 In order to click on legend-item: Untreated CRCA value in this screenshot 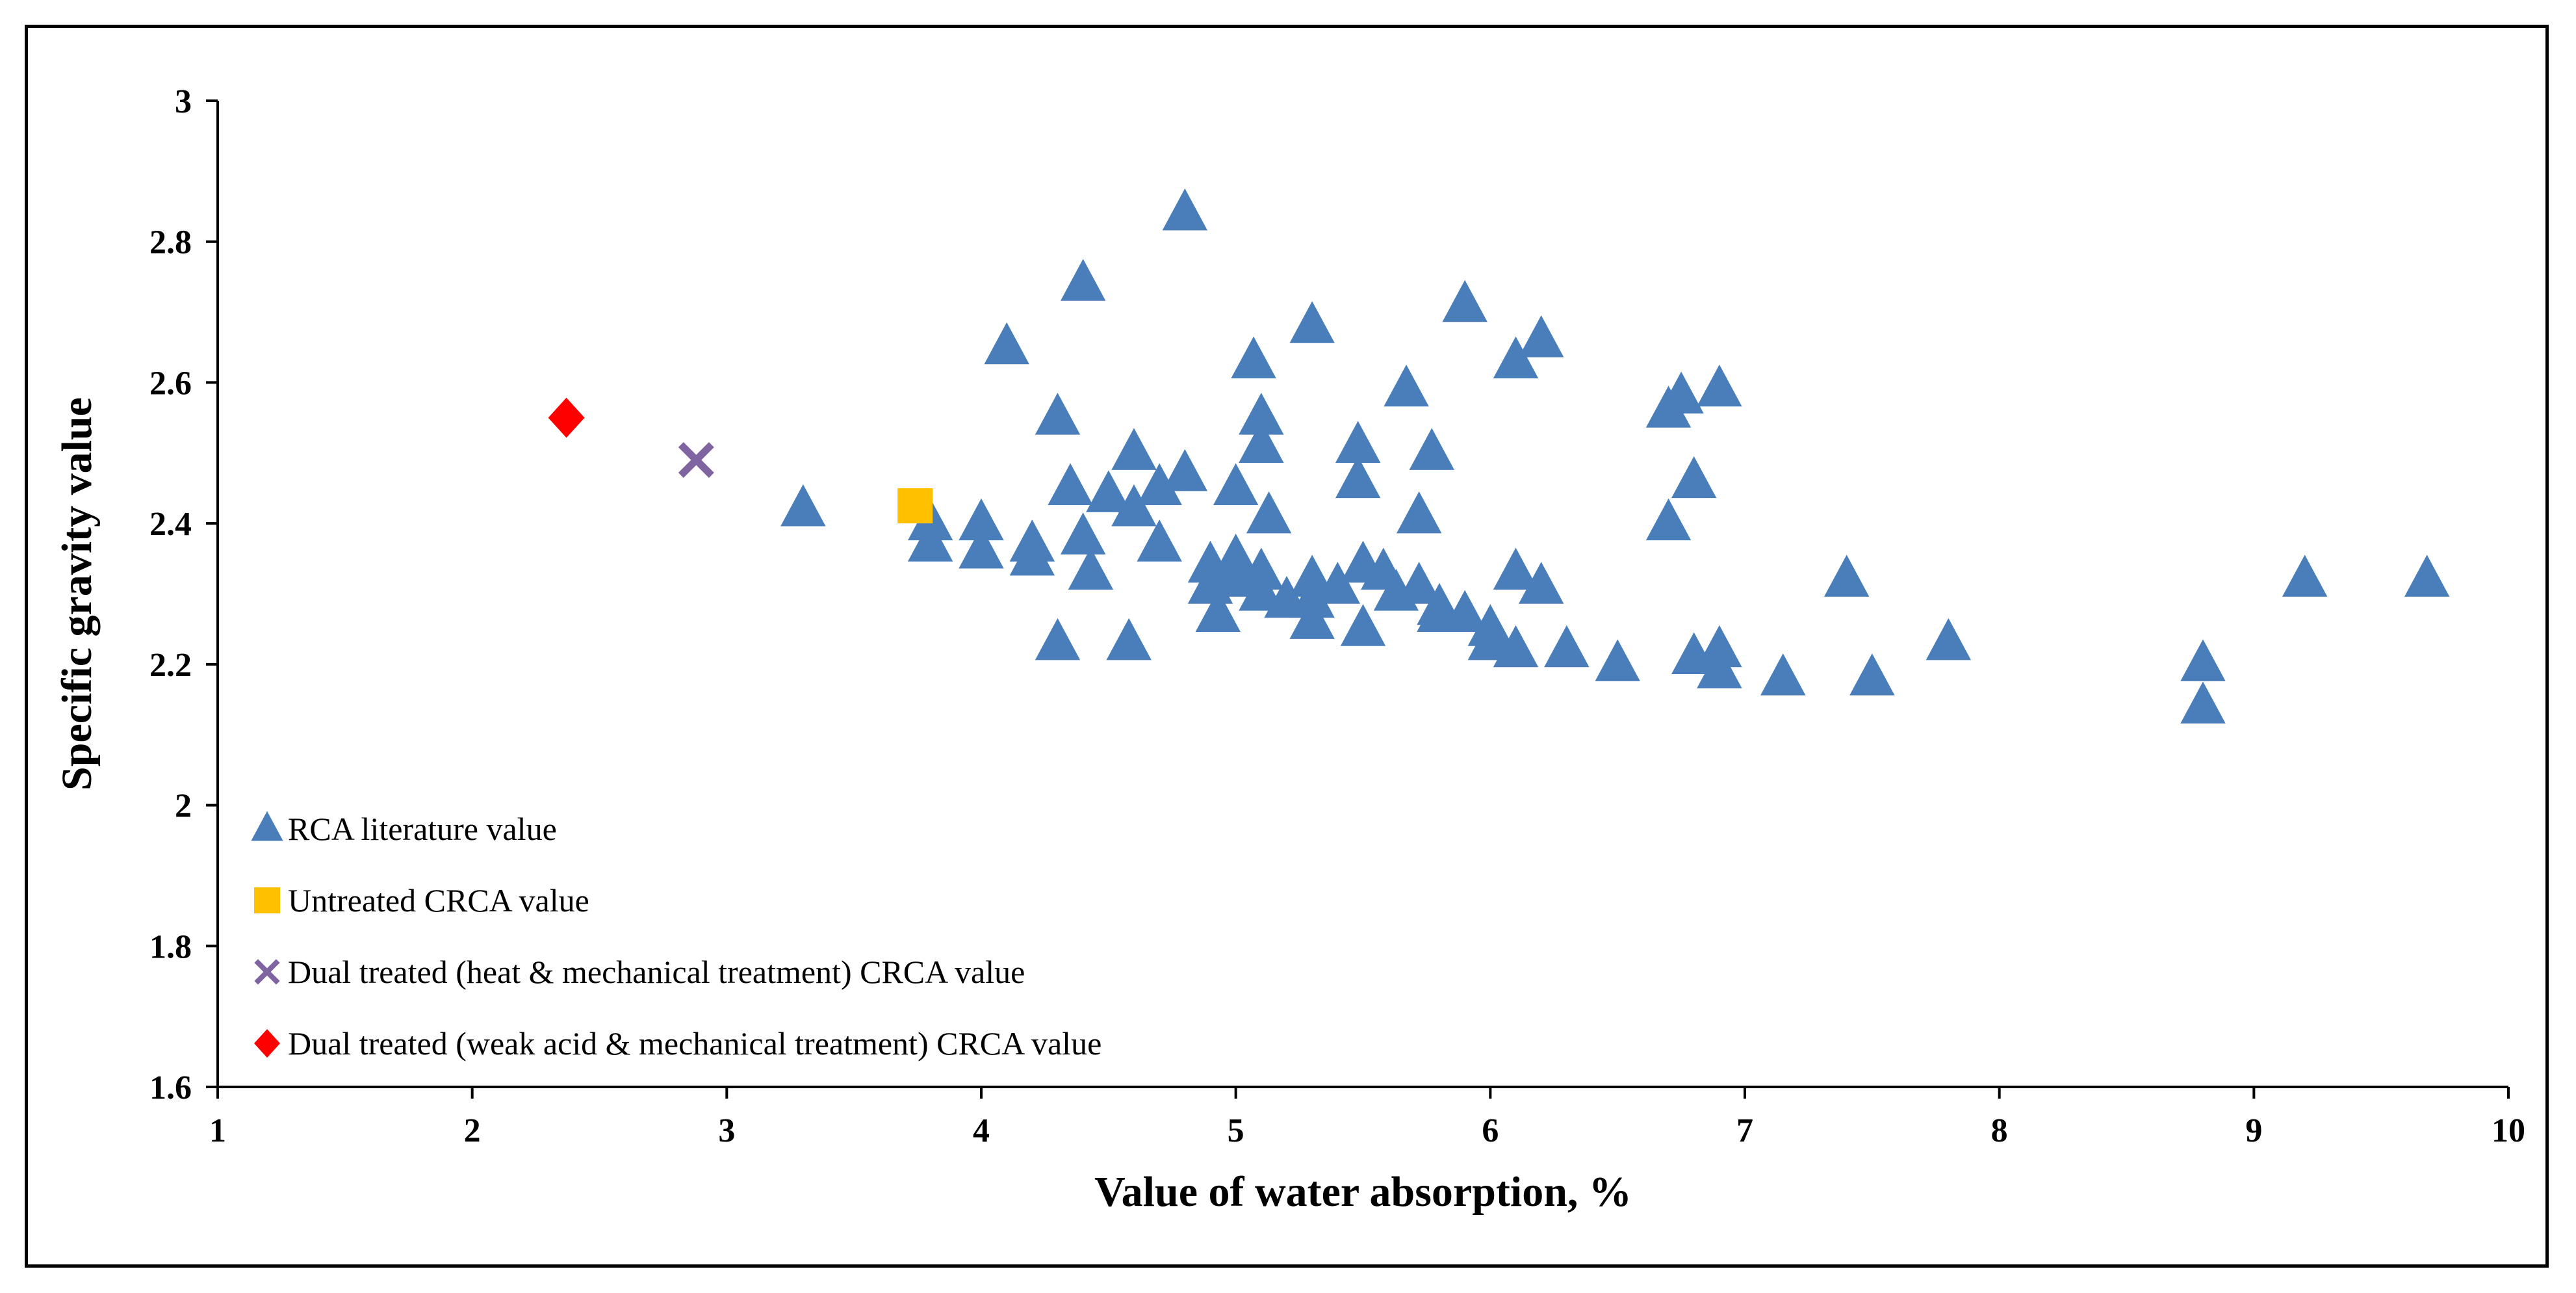, I will do `click(421, 901)`.